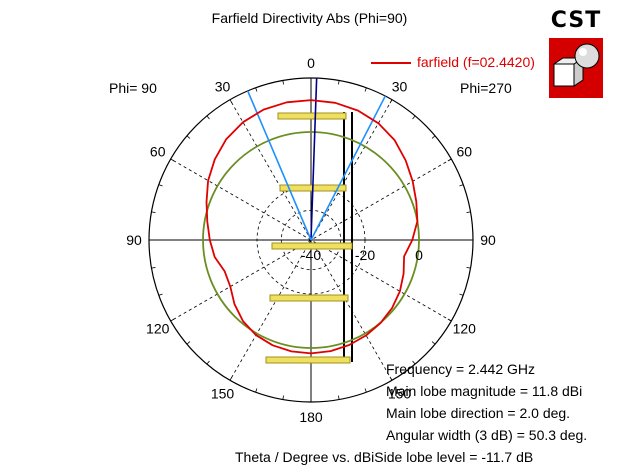 This screenshot has width=619, height=475. I want to click on logo-shapes-icon, so click(576, 65).